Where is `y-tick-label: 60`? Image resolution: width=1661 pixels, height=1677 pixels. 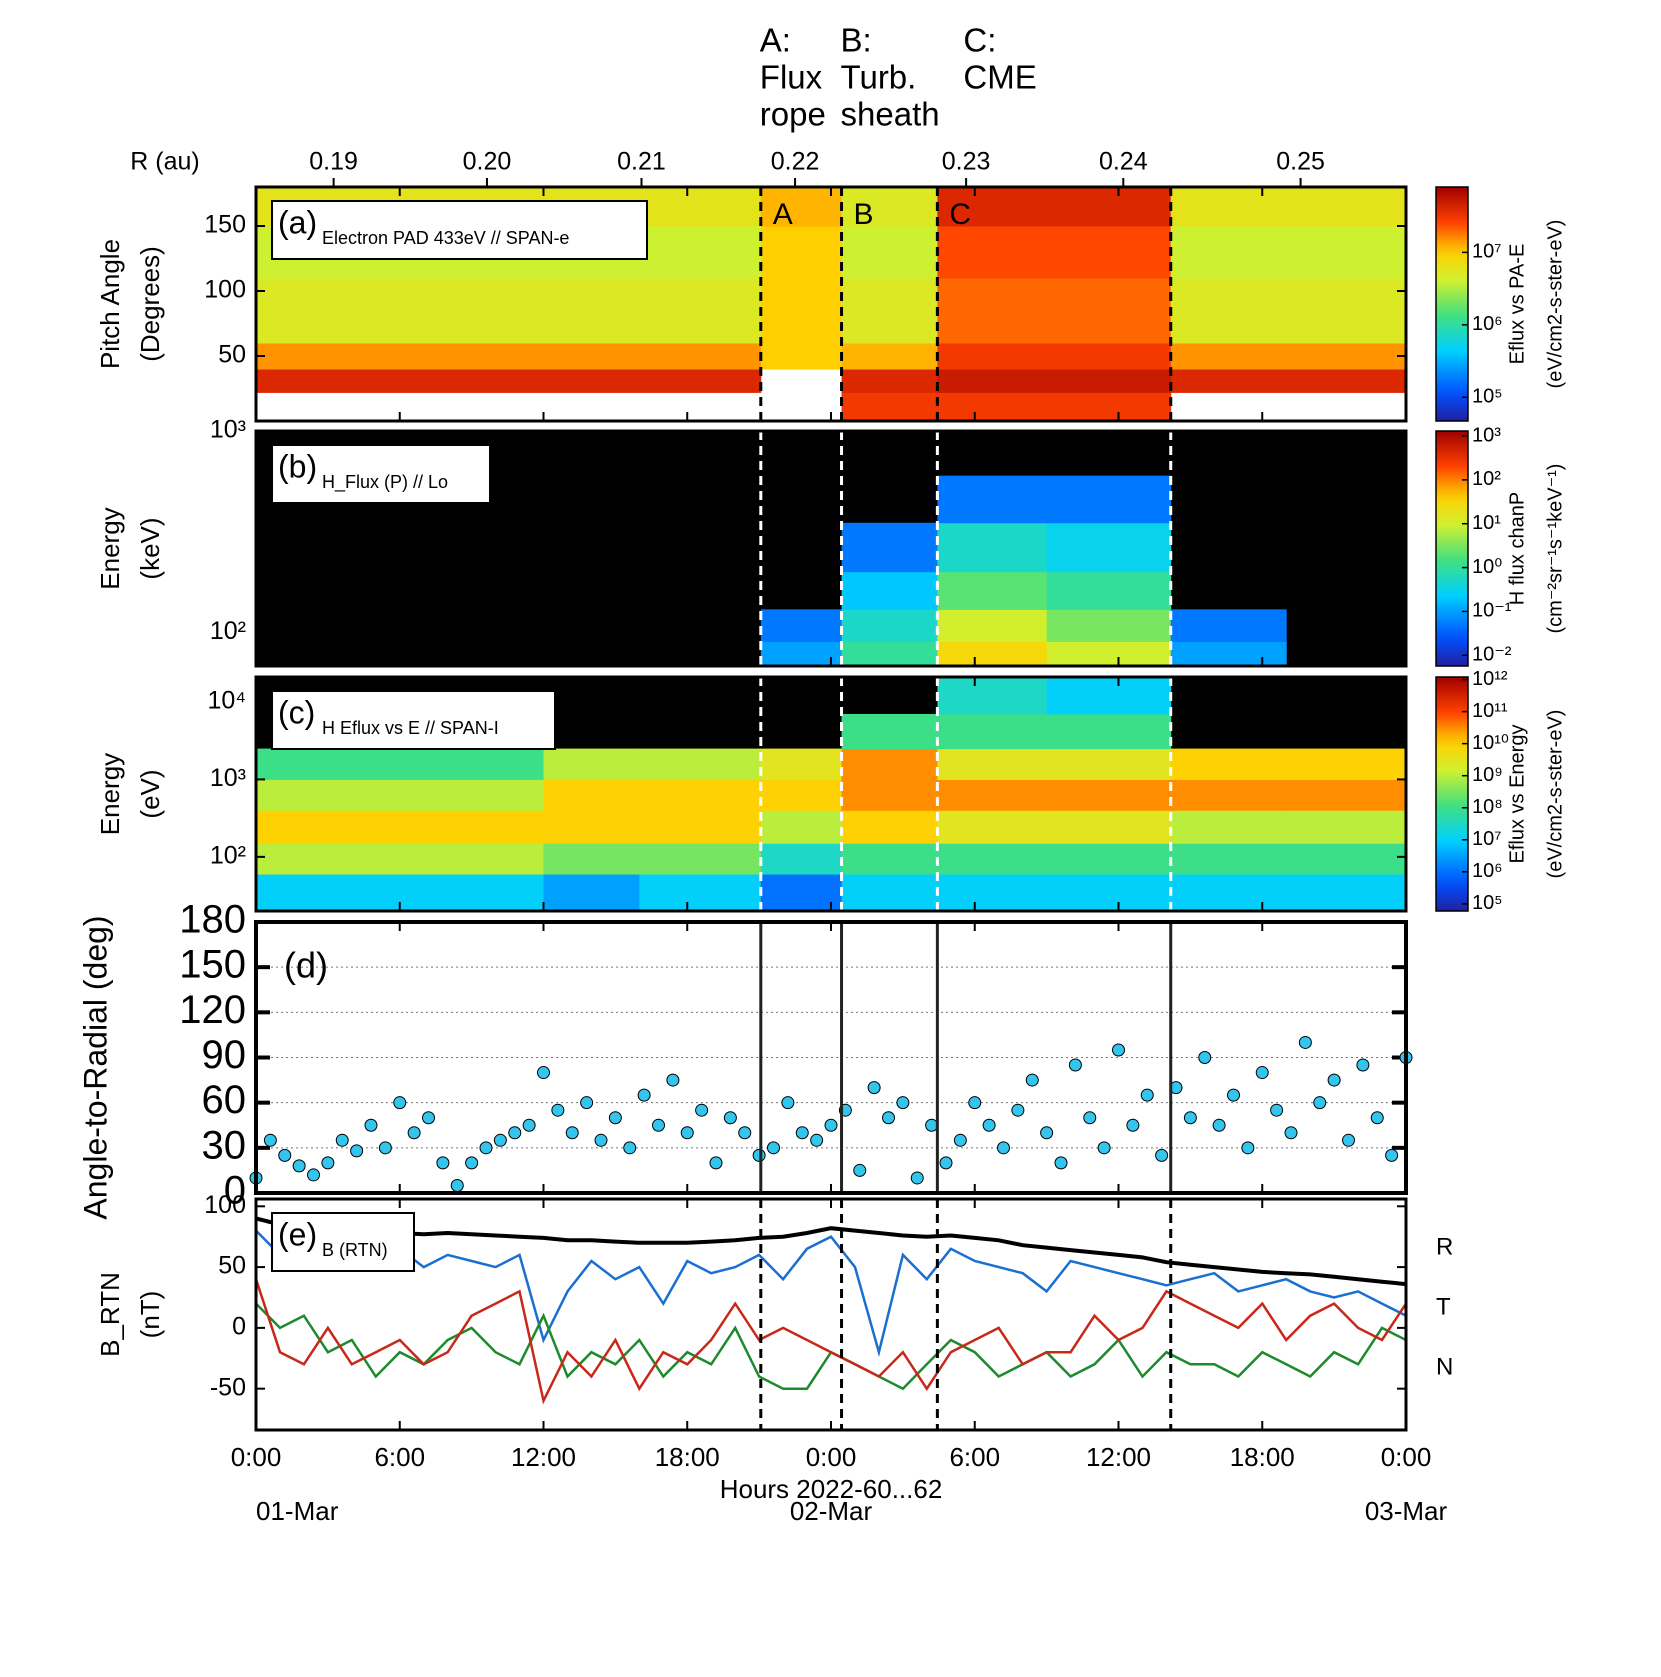
y-tick-label: 60 is located at coordinates (224, 1100).